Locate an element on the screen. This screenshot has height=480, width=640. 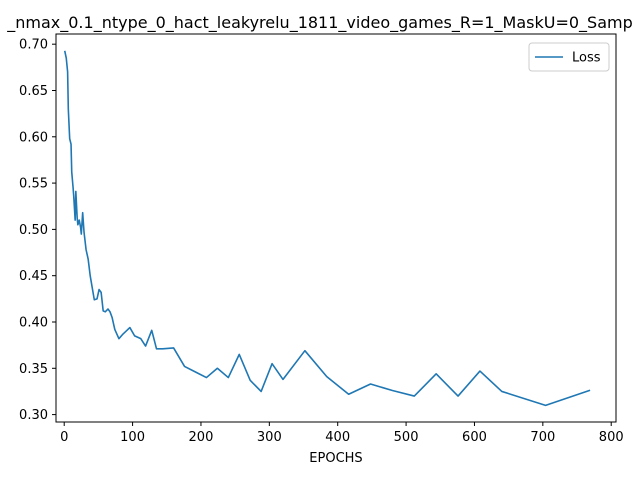
legend-box is located at coordinates (569, 57).